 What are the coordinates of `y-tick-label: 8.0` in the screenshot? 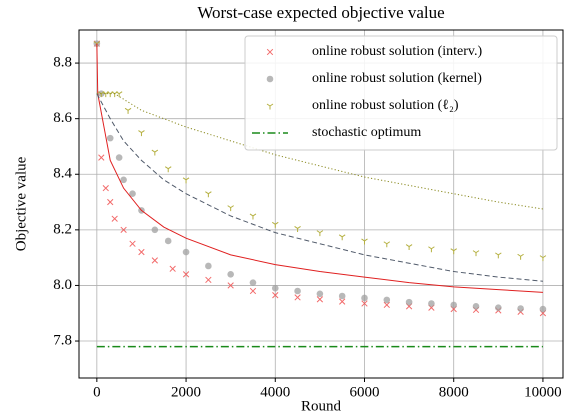 It's located at (62, 285).